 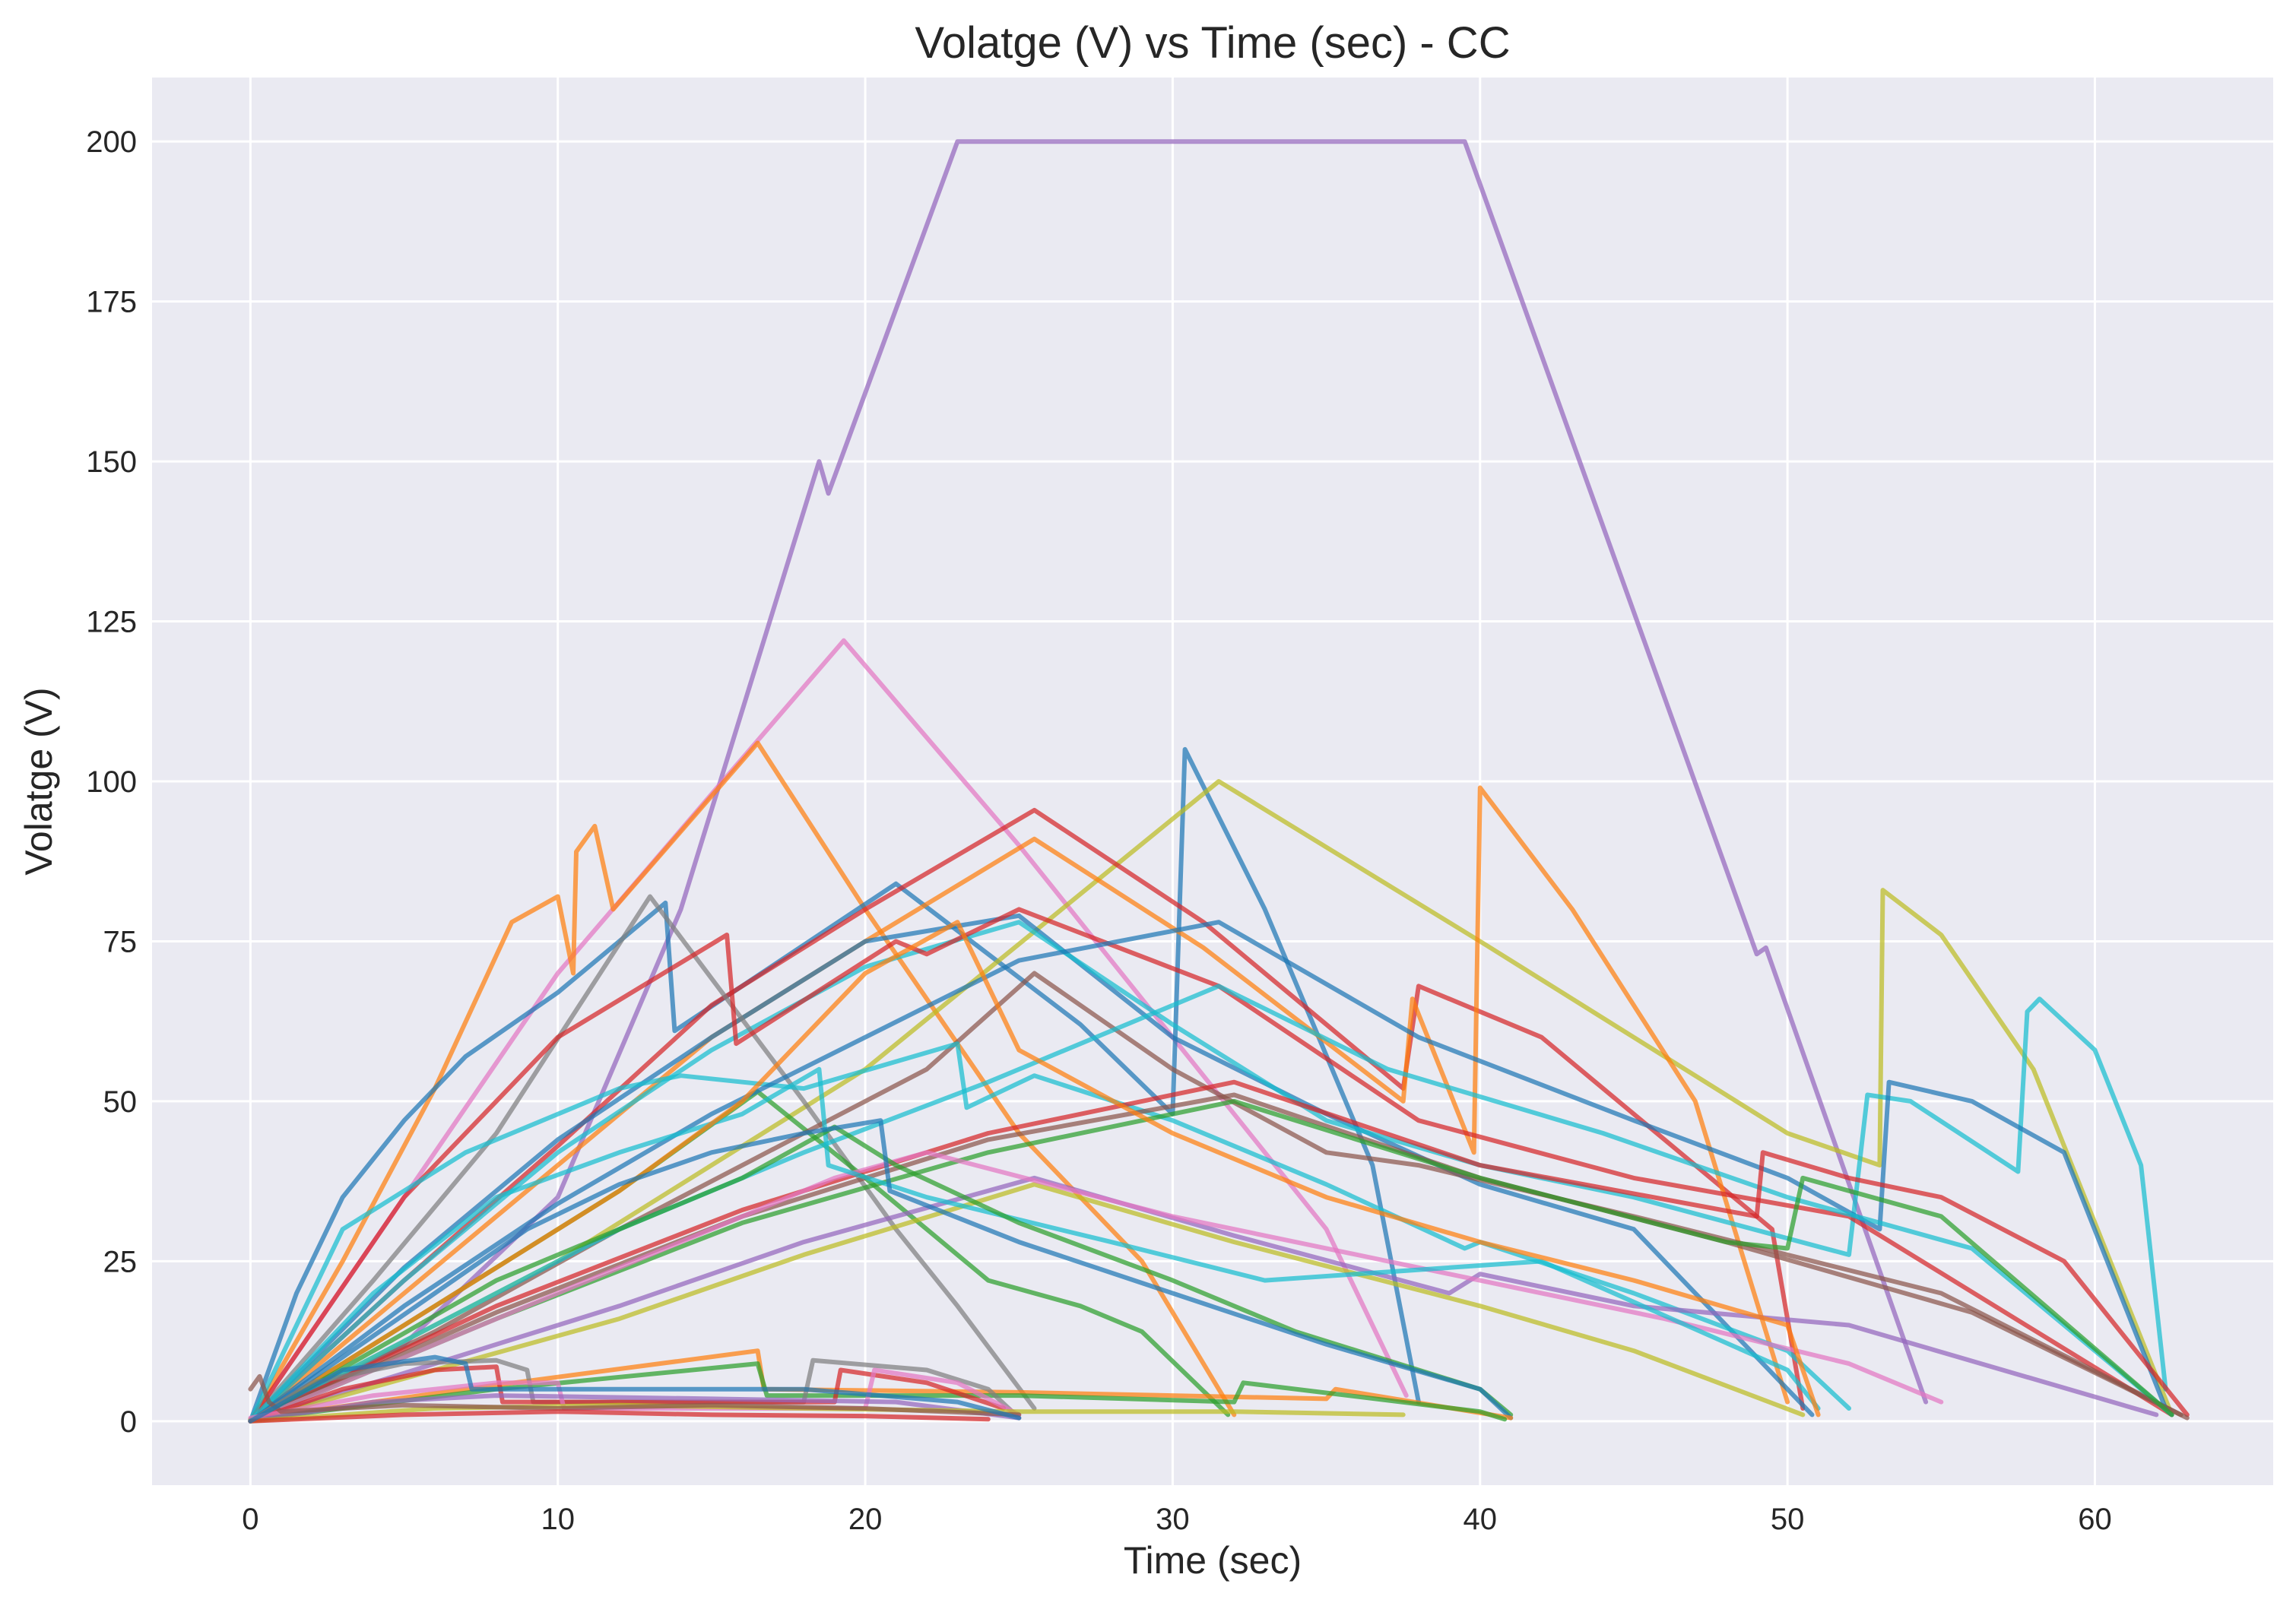 What do you see at coordinates (250, 1519) in the screenshot?
I see `x-tick-label: 0` at bounding box center [250, 1519].